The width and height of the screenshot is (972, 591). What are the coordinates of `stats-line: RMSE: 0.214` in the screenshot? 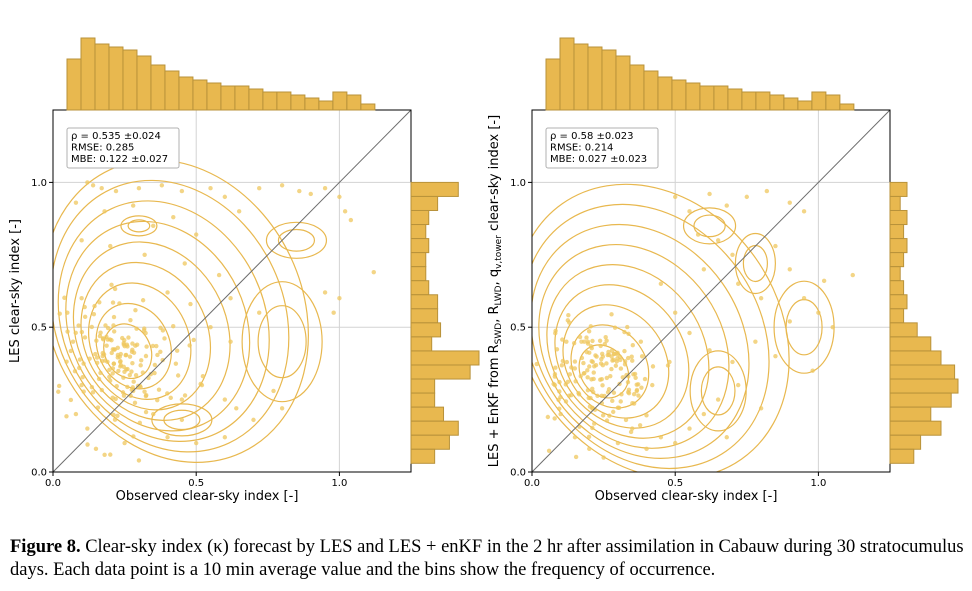 It's located at (581, 148).